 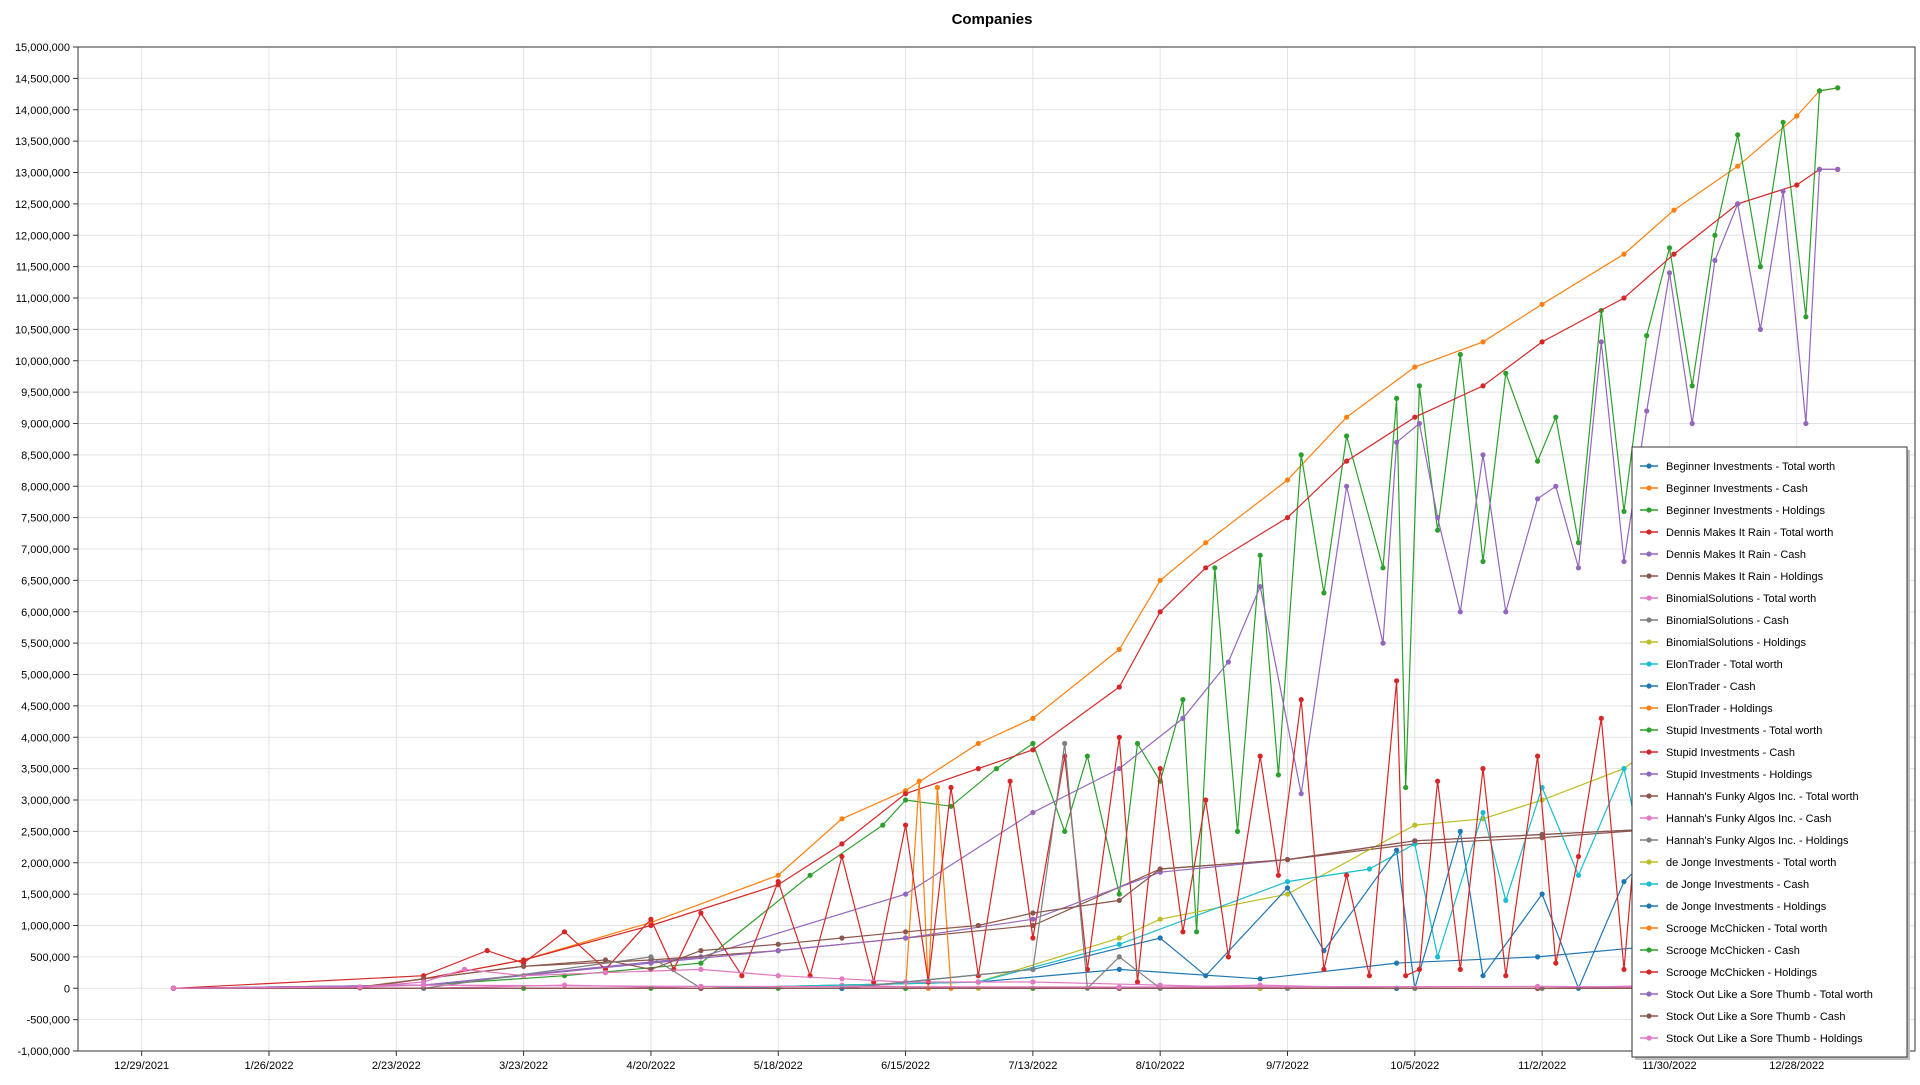 I want to click on y-tick-label: 12,500,000, so click(x=42, y=205).